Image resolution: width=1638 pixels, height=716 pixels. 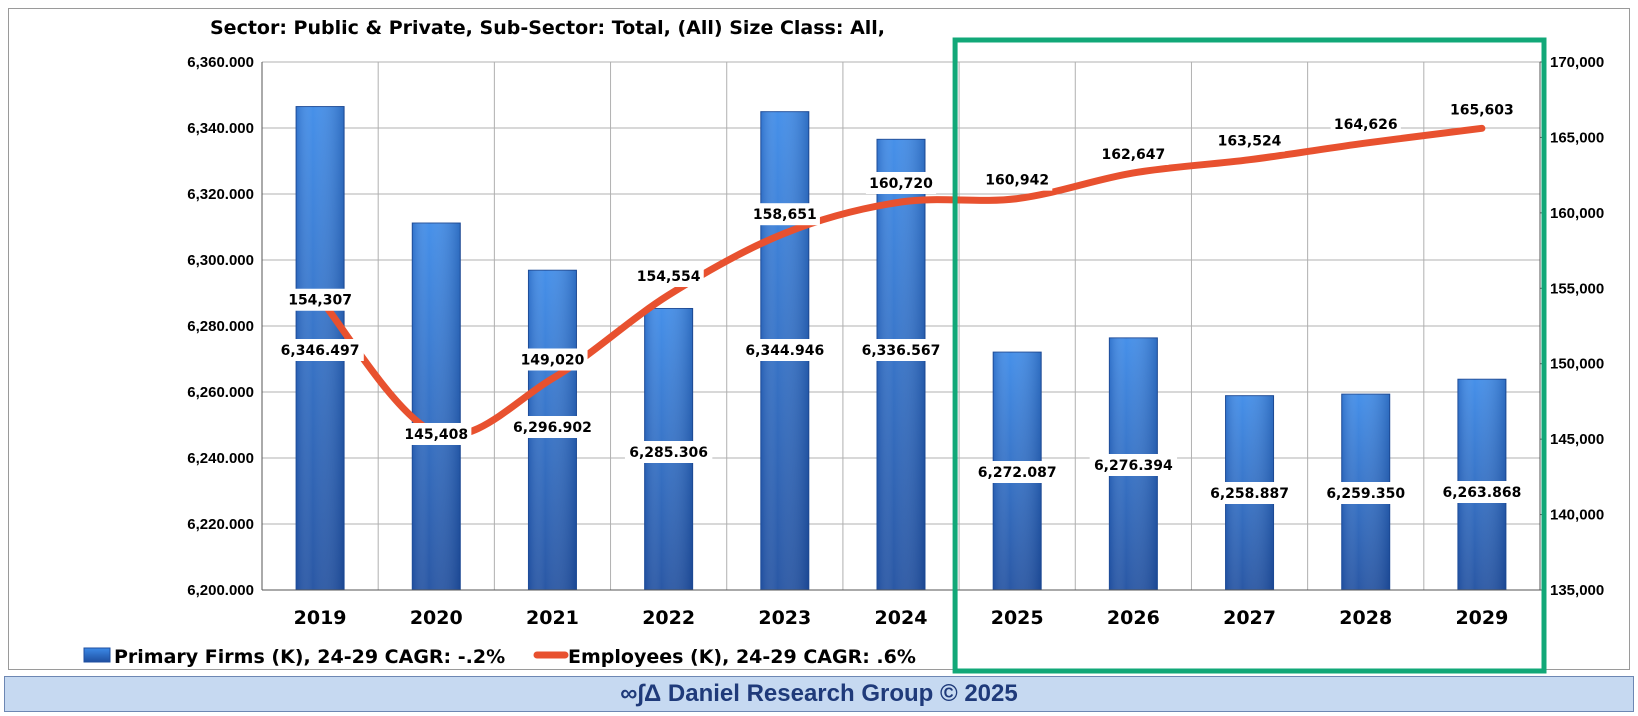 I want to click on bar-value-label: 6,346.497, so click(x=320, y=351).